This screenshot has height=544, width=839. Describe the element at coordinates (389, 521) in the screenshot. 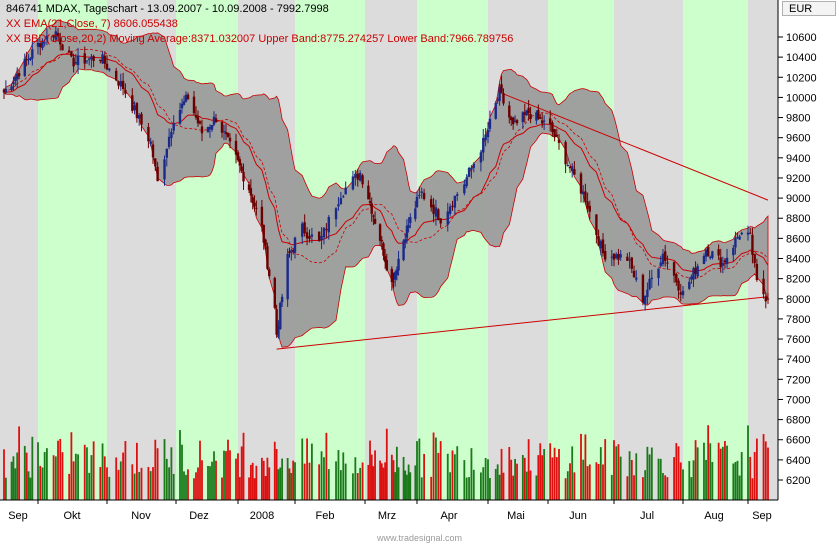

I see `time-axis: Sep Okt Nov Dez 2008 Feb Mrz Apr Mai Jun Jul Aug Sep` at that location.